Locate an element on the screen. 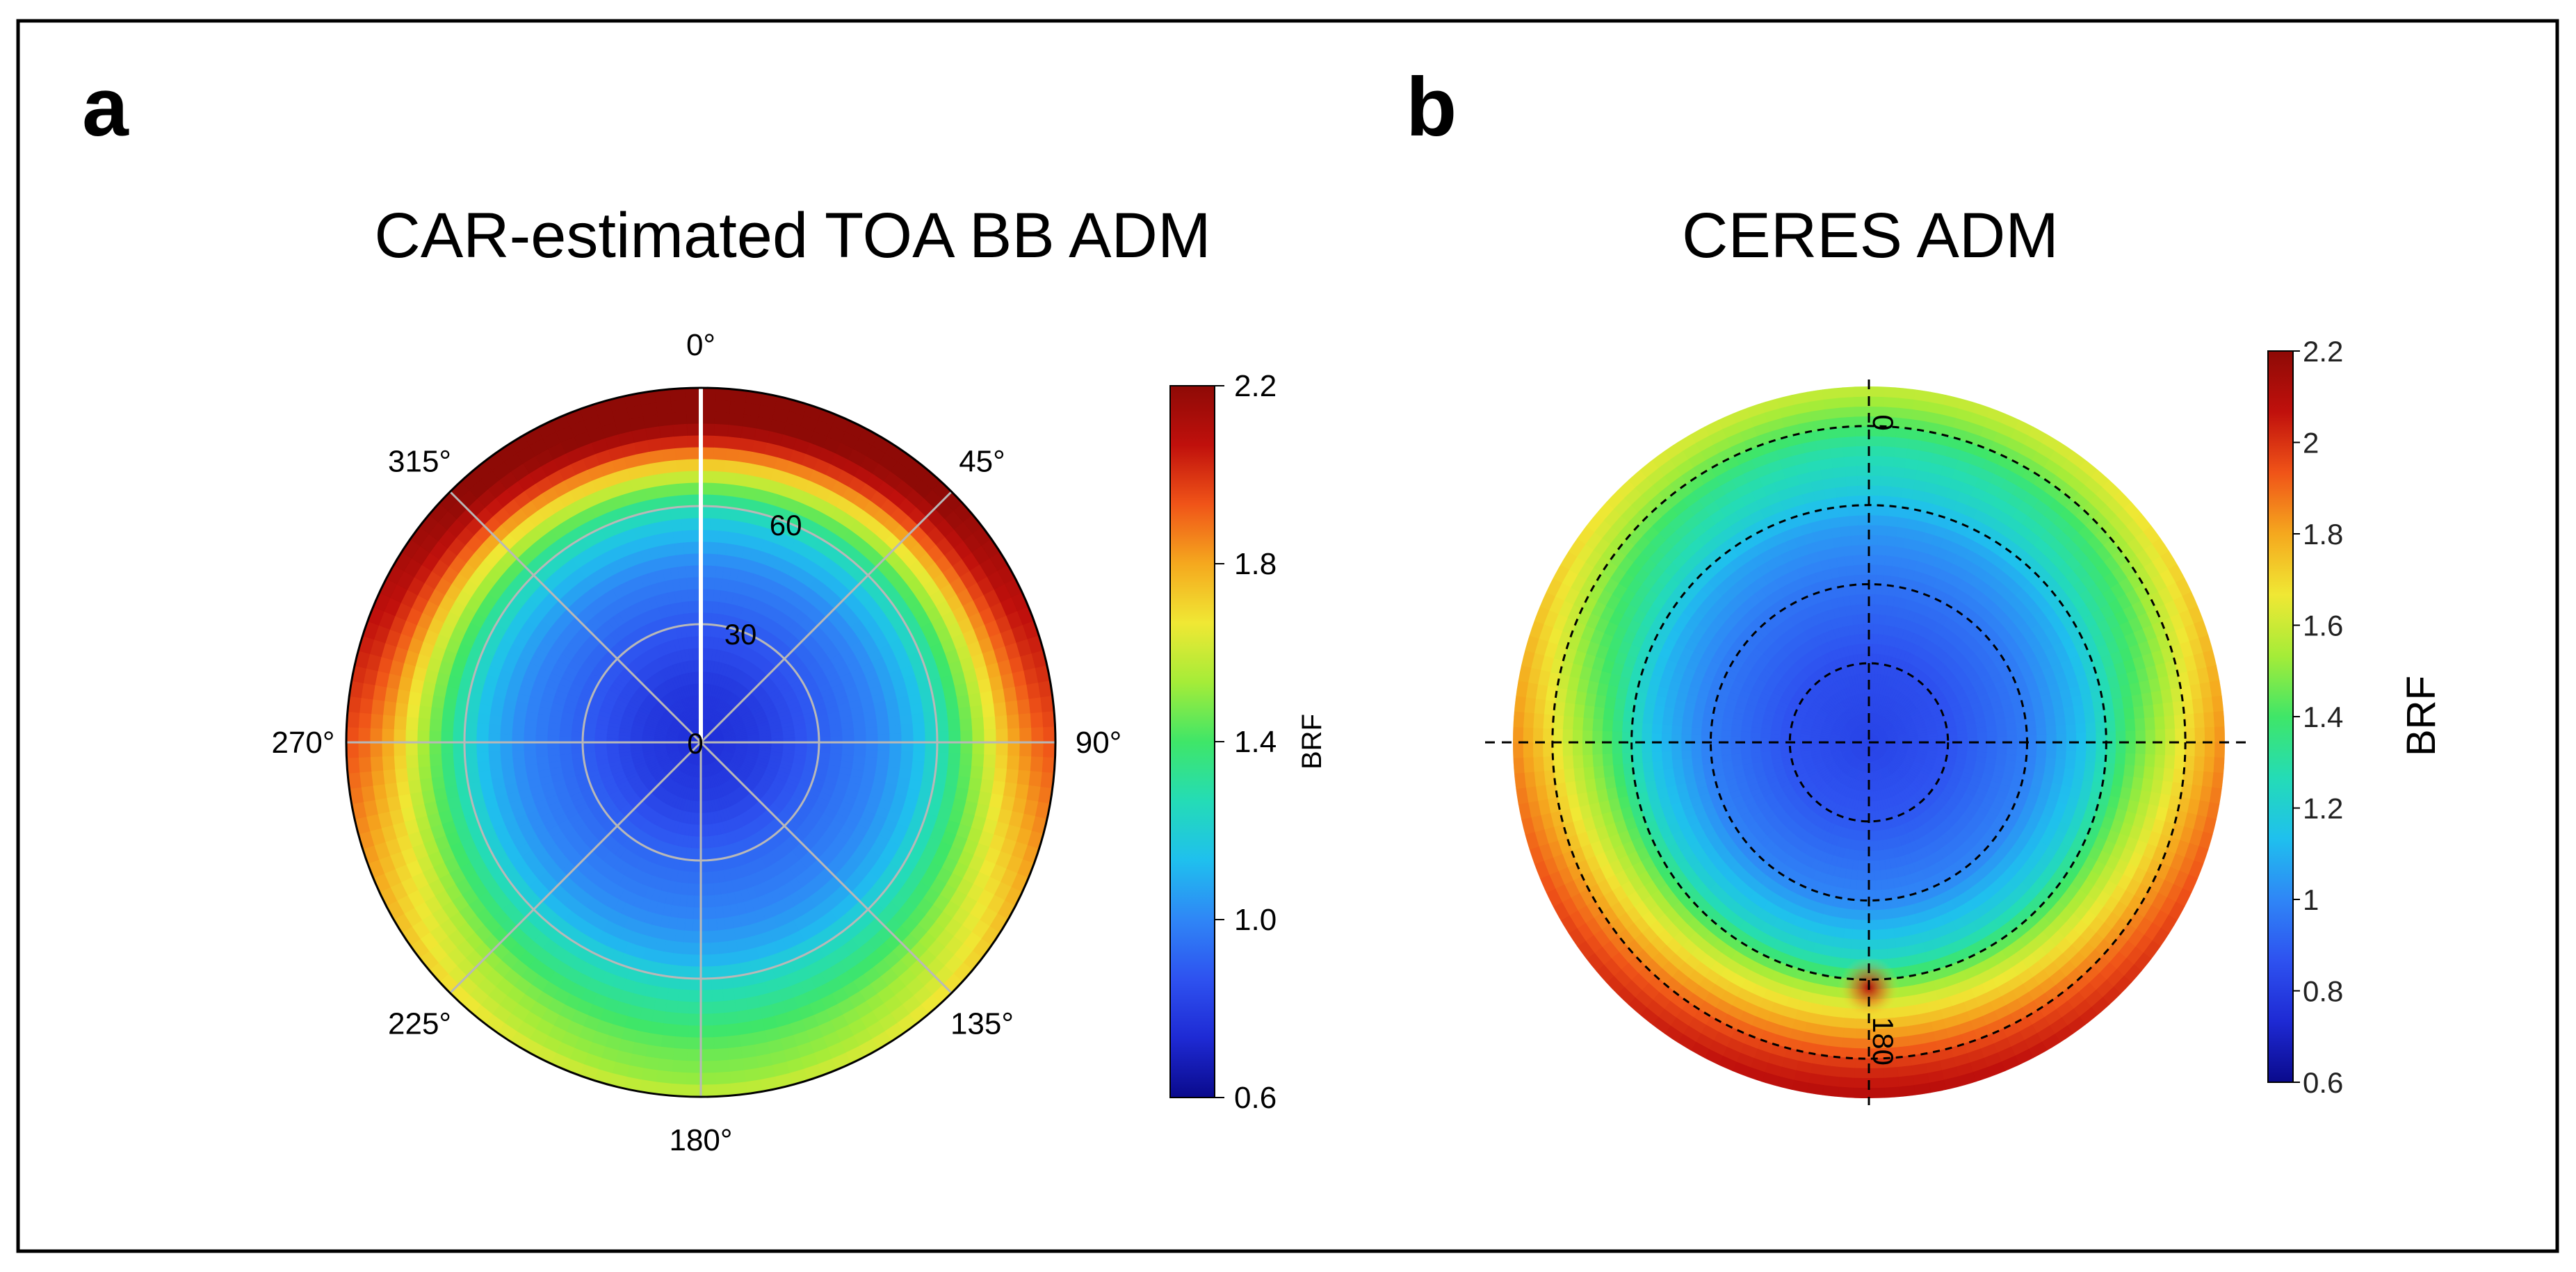  radial-tick-label: 60 is located at coordinates (786, 525).